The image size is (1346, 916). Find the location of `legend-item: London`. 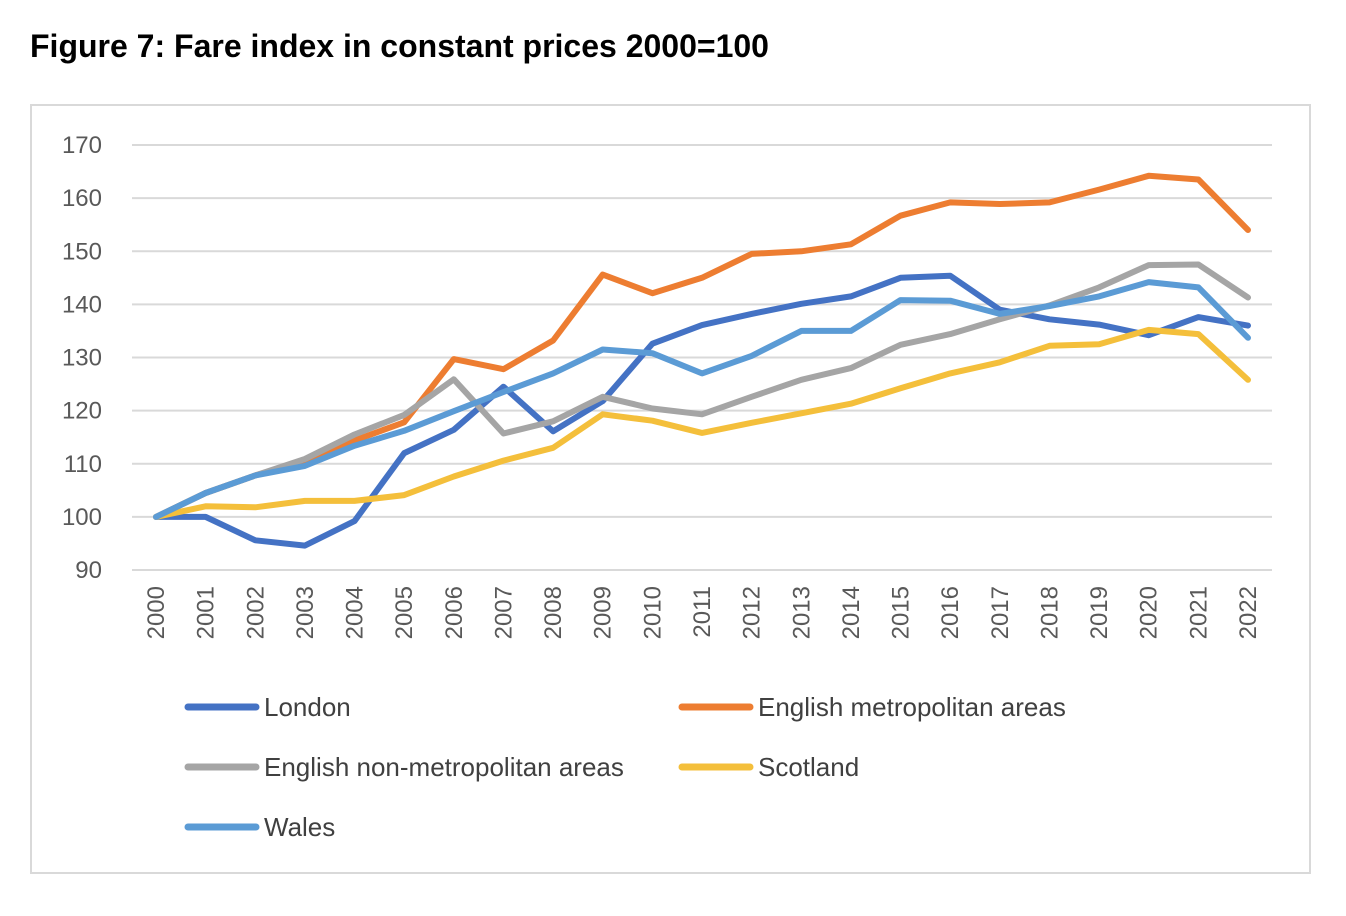

legend-item: London is located at coordinates (267, 707).